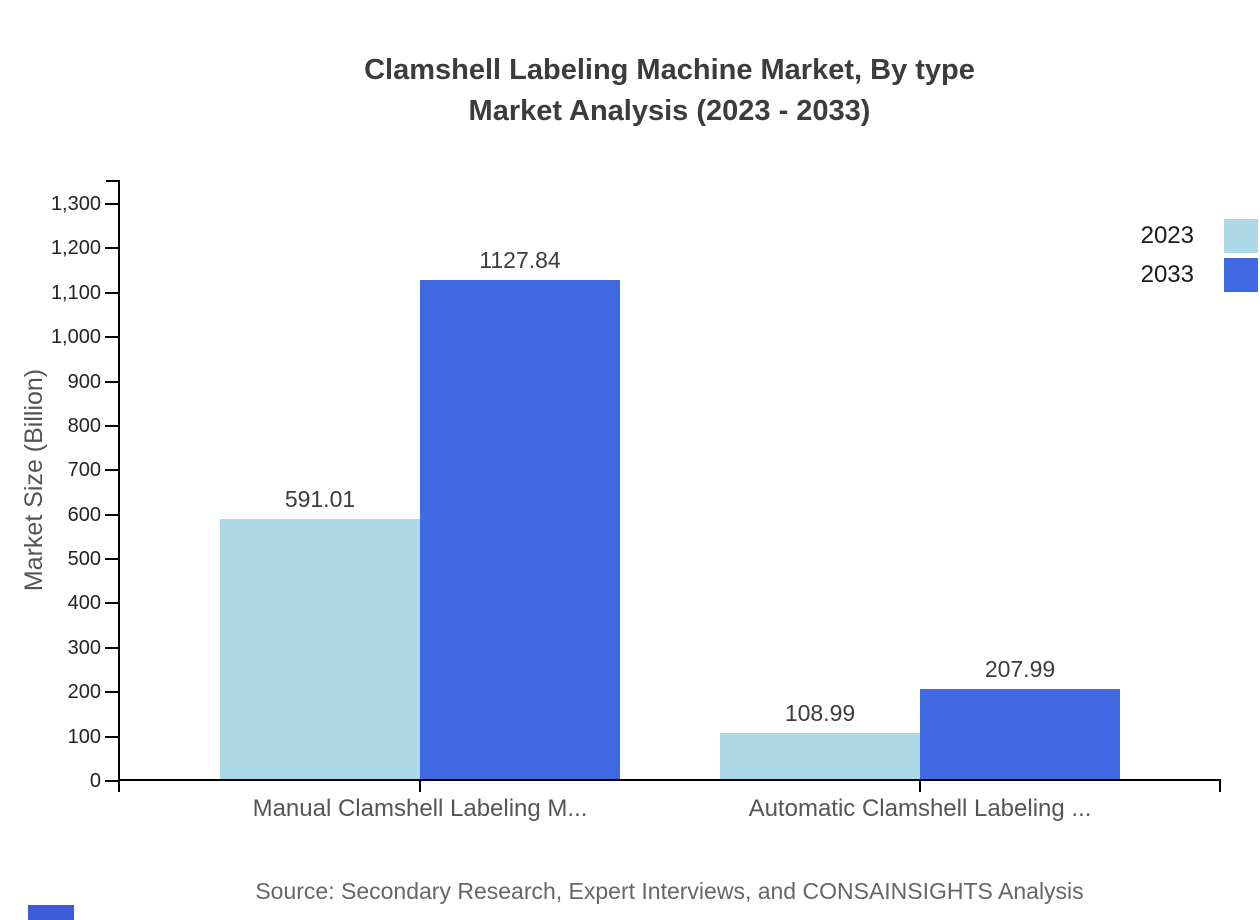 This screenshot has width=1260, height=920. Describe the element at coordinates (84, 425) in the screenshot. I see `y-tick-label: 800` at that location.